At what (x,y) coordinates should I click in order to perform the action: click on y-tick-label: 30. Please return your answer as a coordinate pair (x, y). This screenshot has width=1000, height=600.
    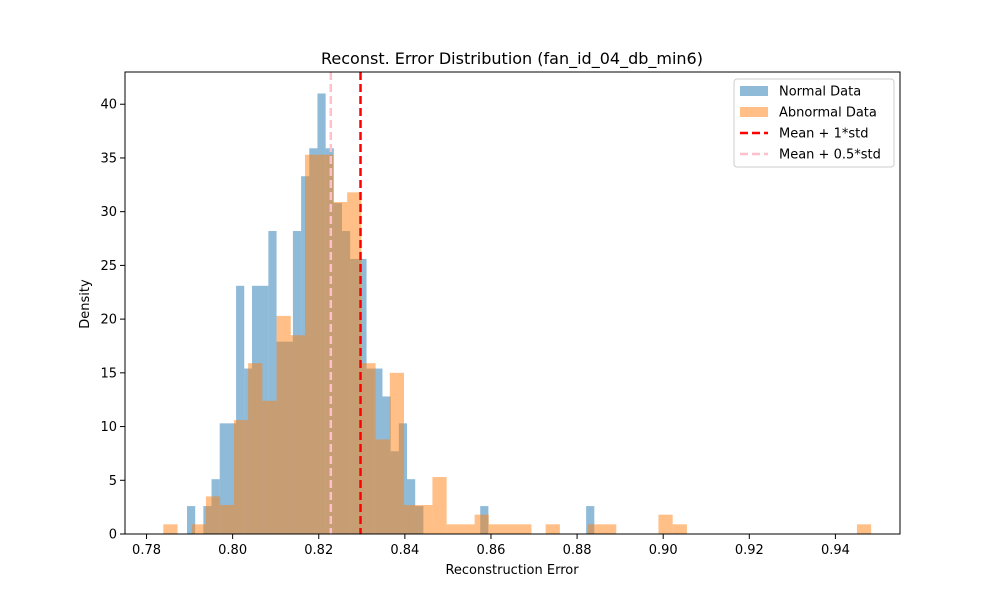
    Looking at the image, I should click on (108, 212).